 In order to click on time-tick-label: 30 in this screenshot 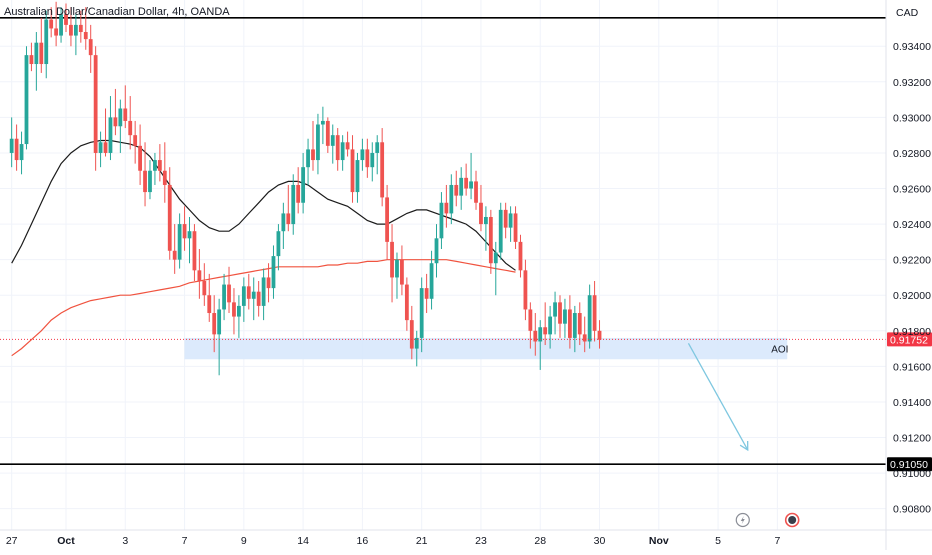, I will do `click(600, 541)`.